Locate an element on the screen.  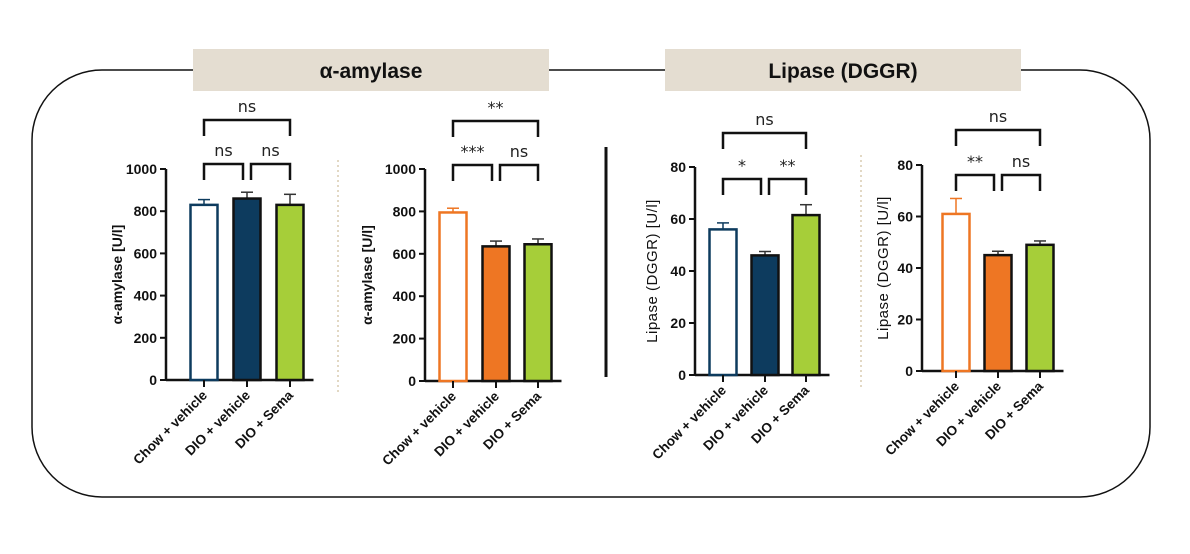
section-title-lipase: Lipase (DGGR) is located at coordinates (842, 71).